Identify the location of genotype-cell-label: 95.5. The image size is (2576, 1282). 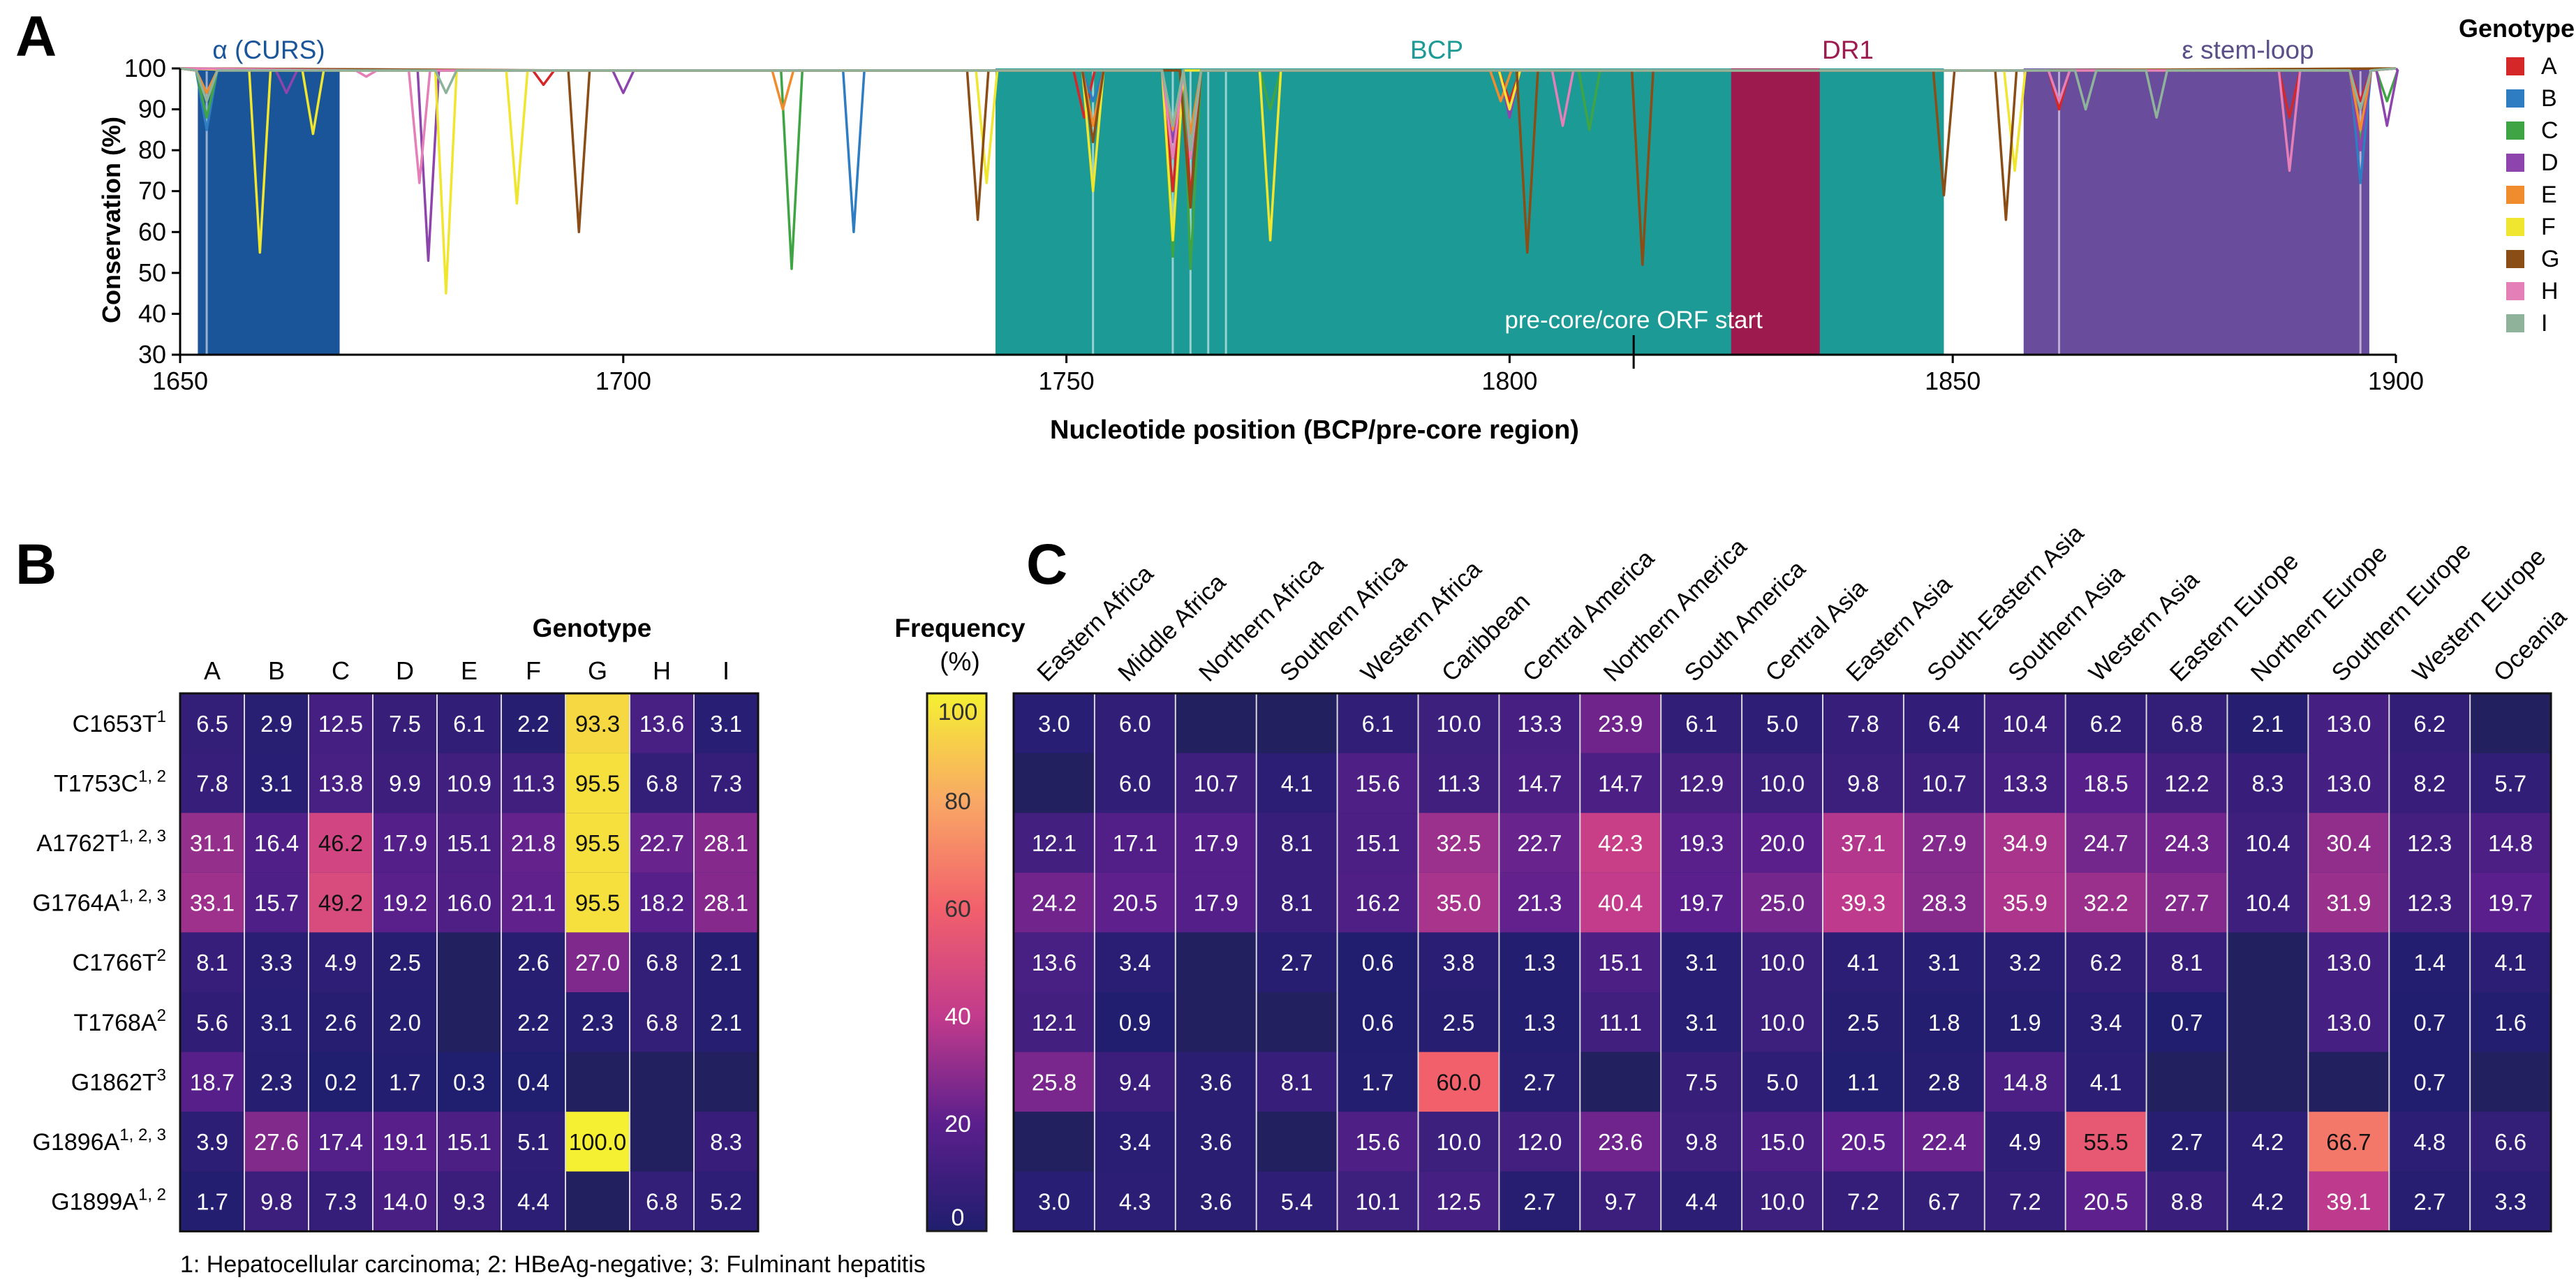
(597, 903).